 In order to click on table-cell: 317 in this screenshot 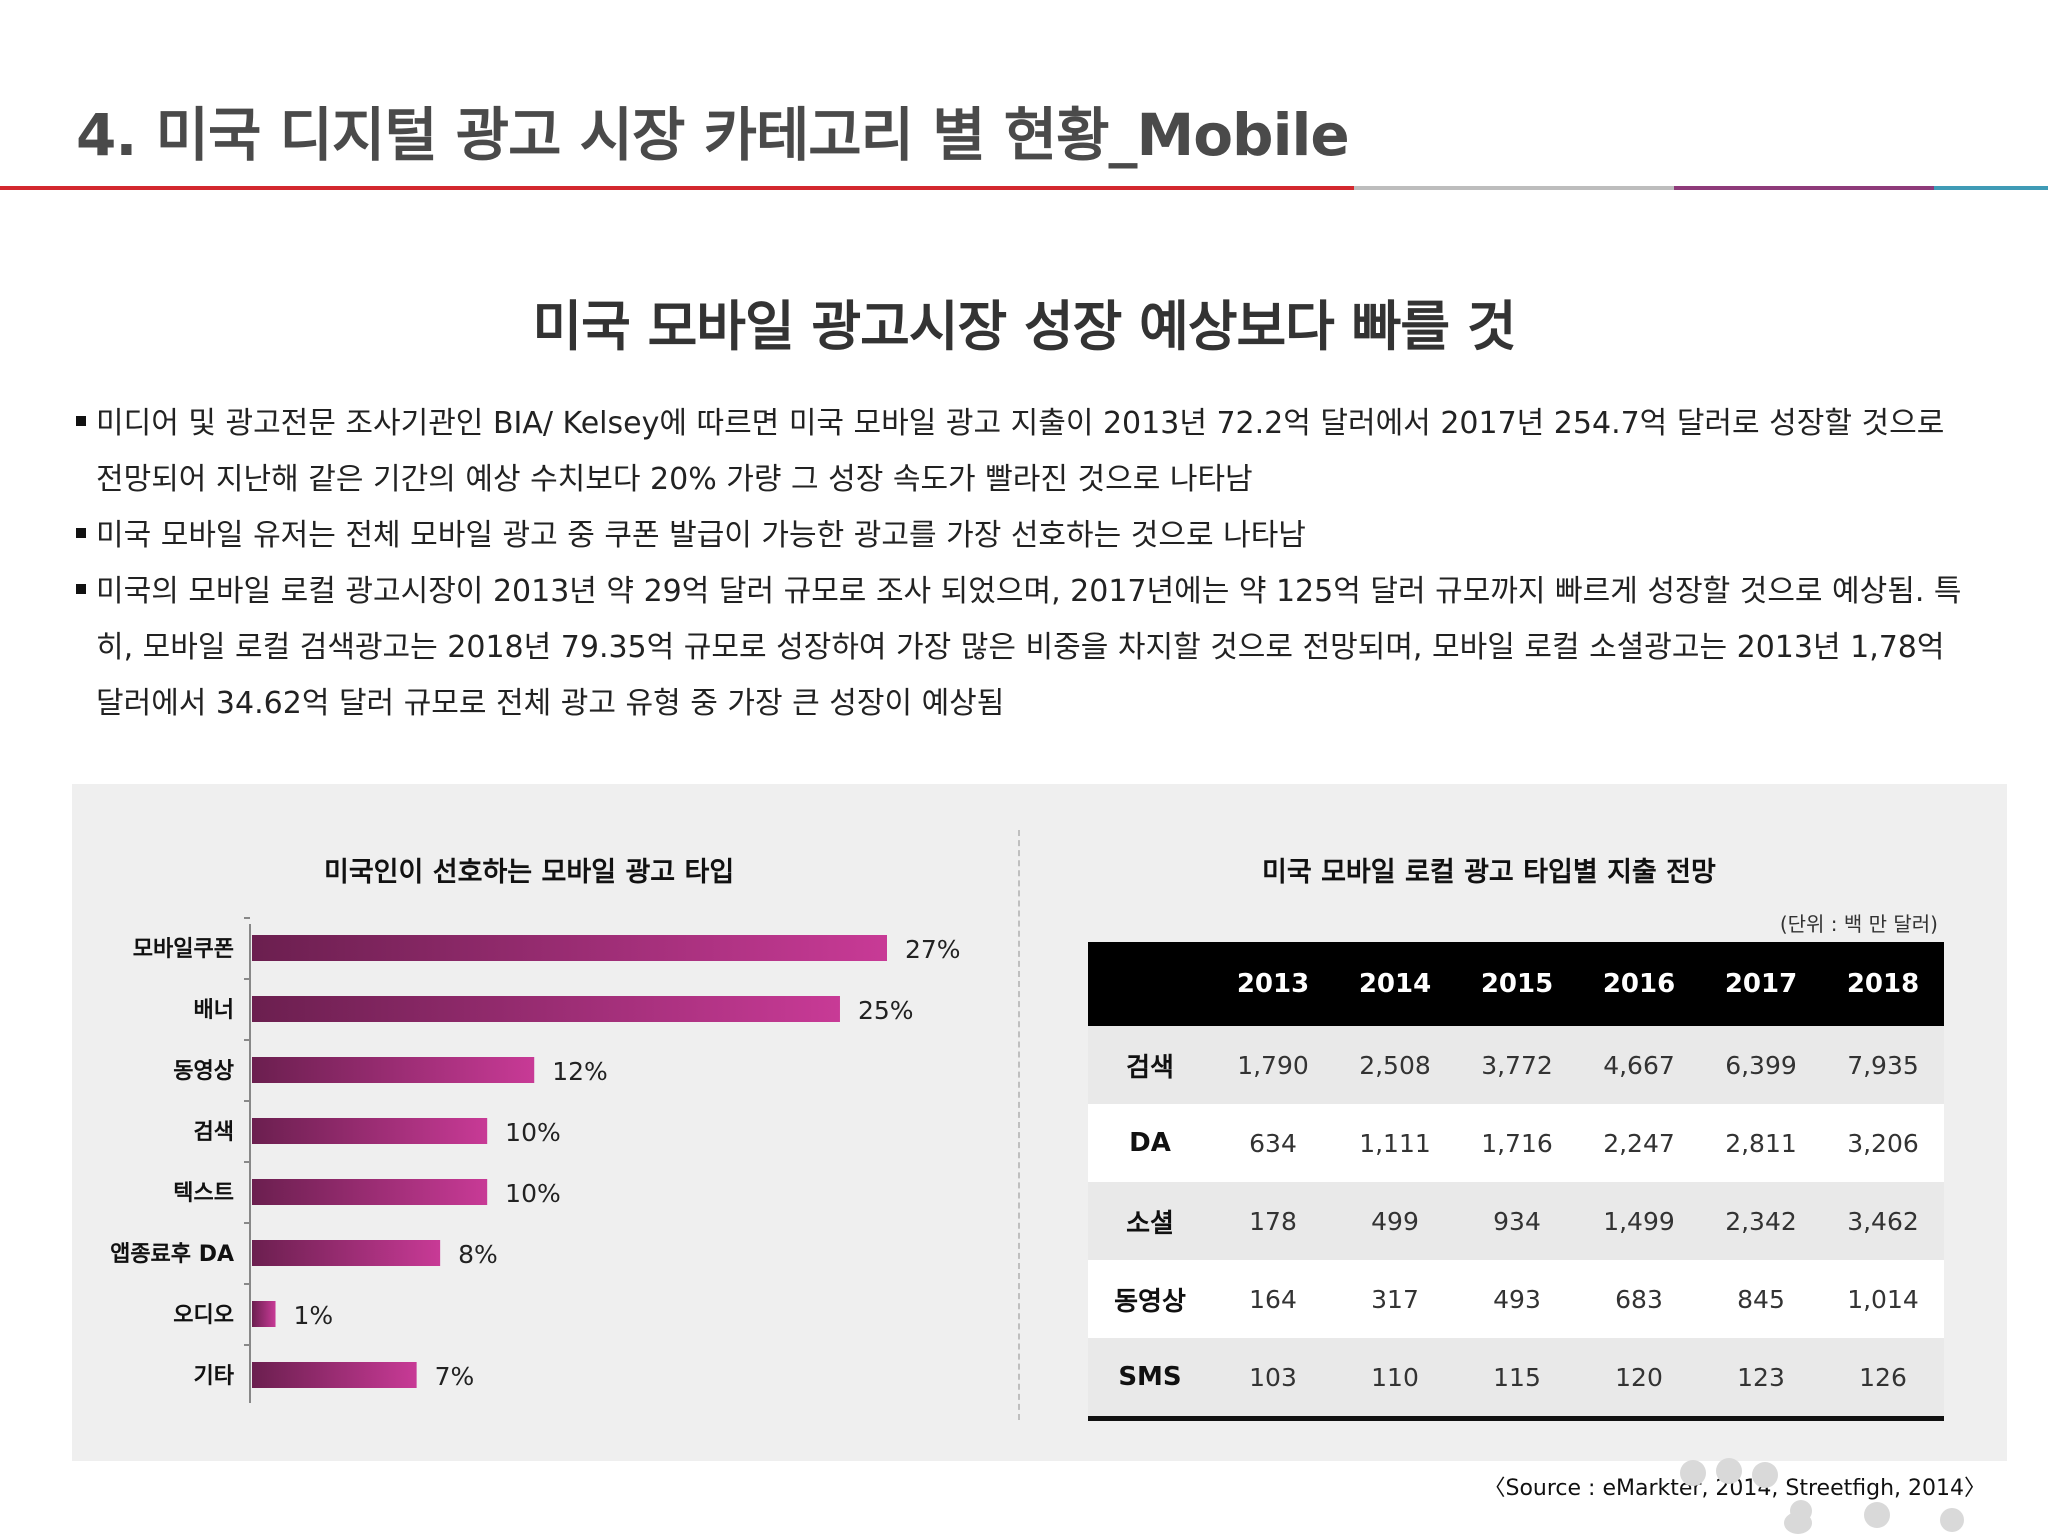, I will do `click(1395, 1299)`.